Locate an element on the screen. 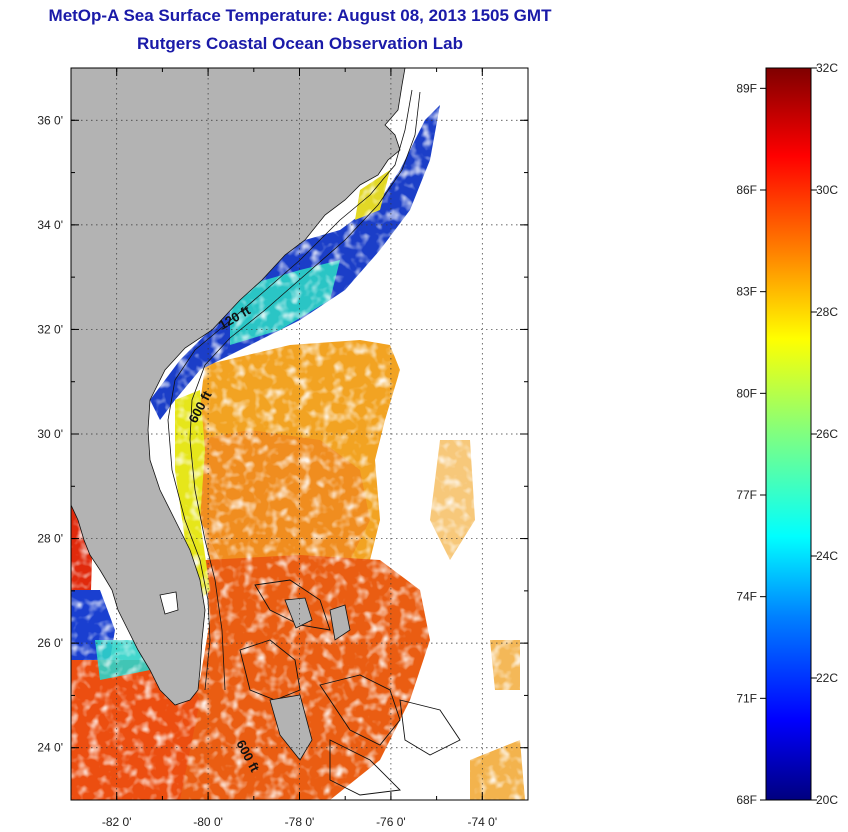 The width and height of the screenshot is (848, 832). colorbar-c-label: 28C is located at coordinates (827, 312).